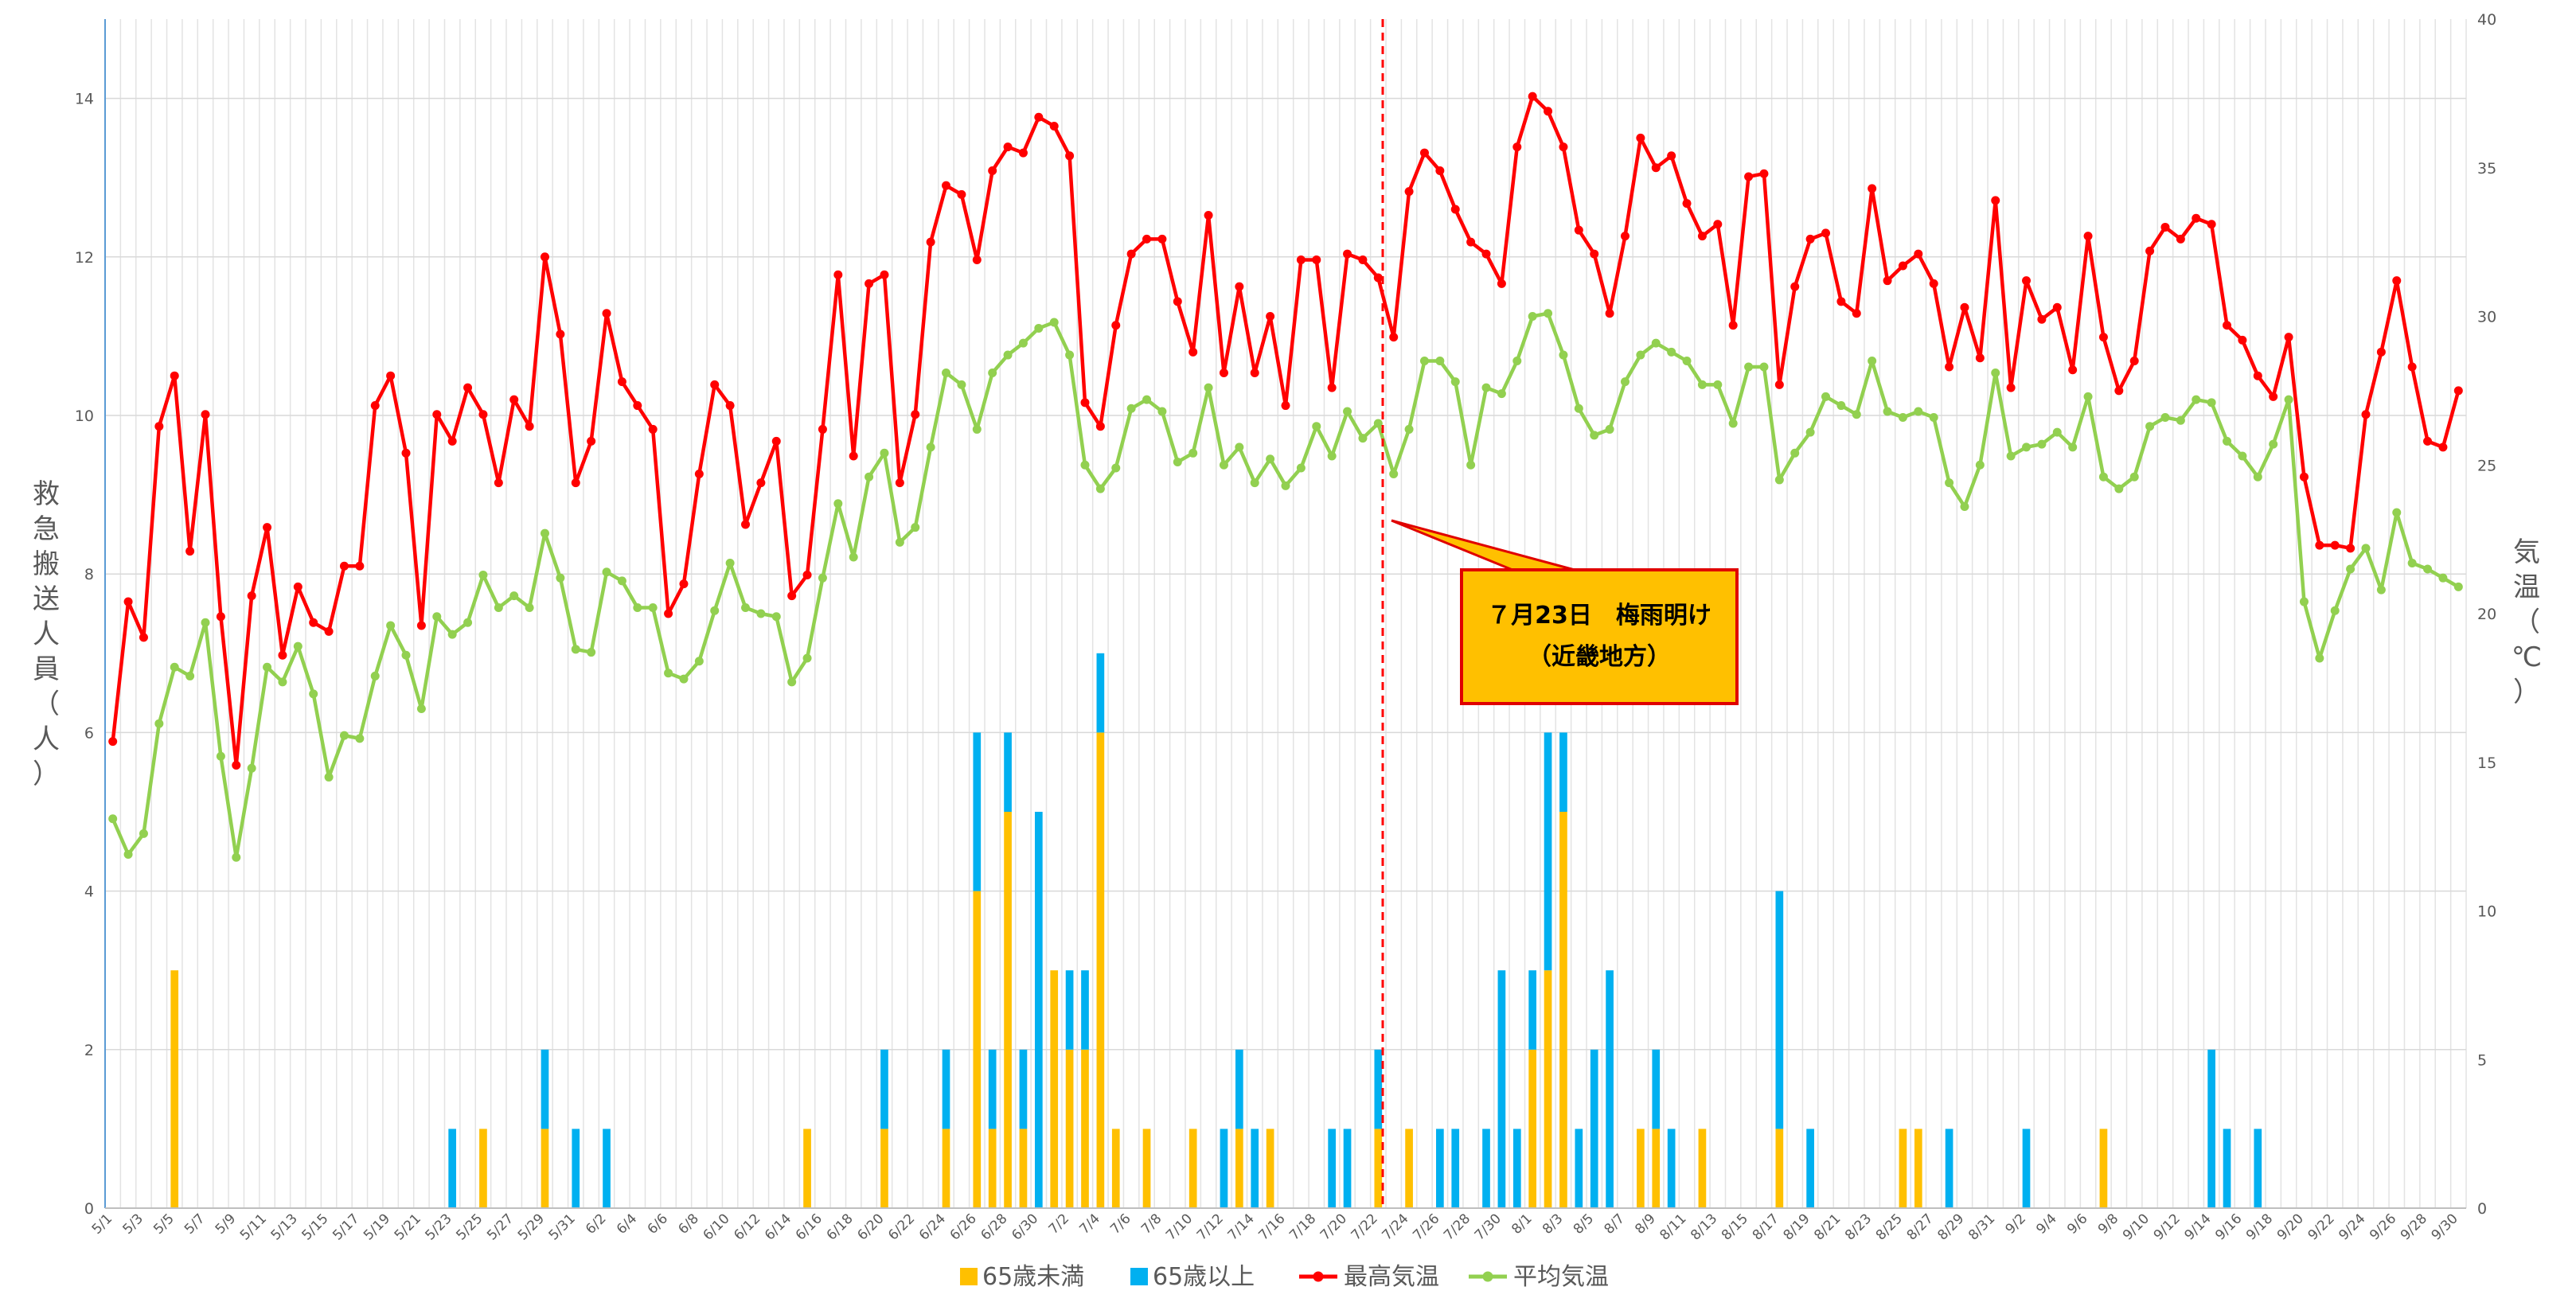  Describe the element at coordinates (2527, 657) in the screenshot. I see `axis-title-char: ℃` at that location.